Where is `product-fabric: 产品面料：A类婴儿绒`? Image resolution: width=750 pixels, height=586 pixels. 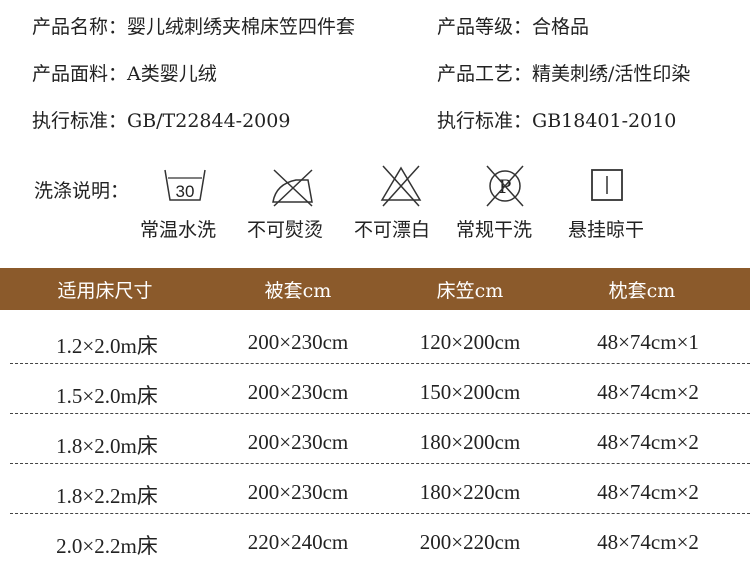 product-fabric: 产品面料：A类婴儿绒 is located at coordinates (124, 72).